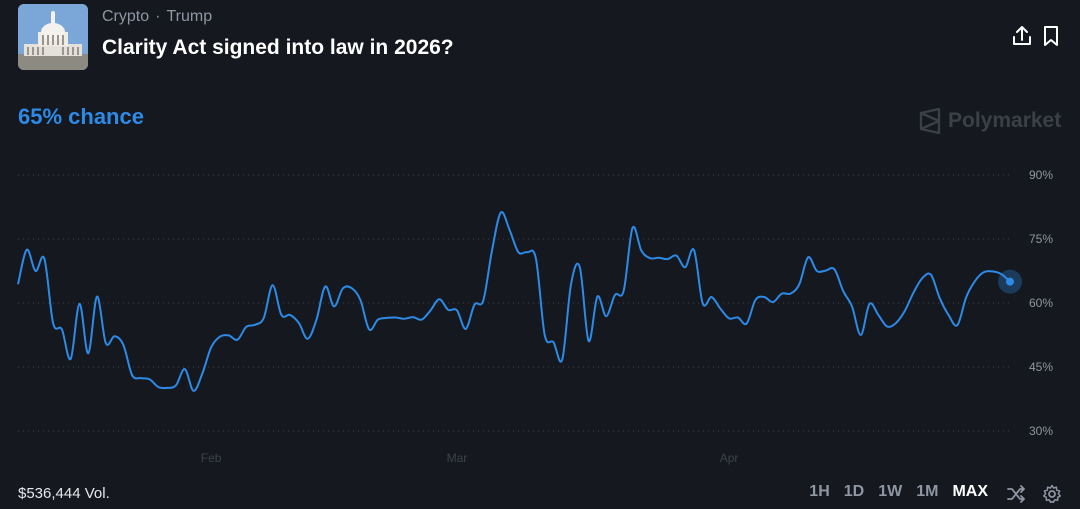 The height and width of the screenshot is (509, 1080). I want to click on y-tick-label: 60%, so click(1041, 303).